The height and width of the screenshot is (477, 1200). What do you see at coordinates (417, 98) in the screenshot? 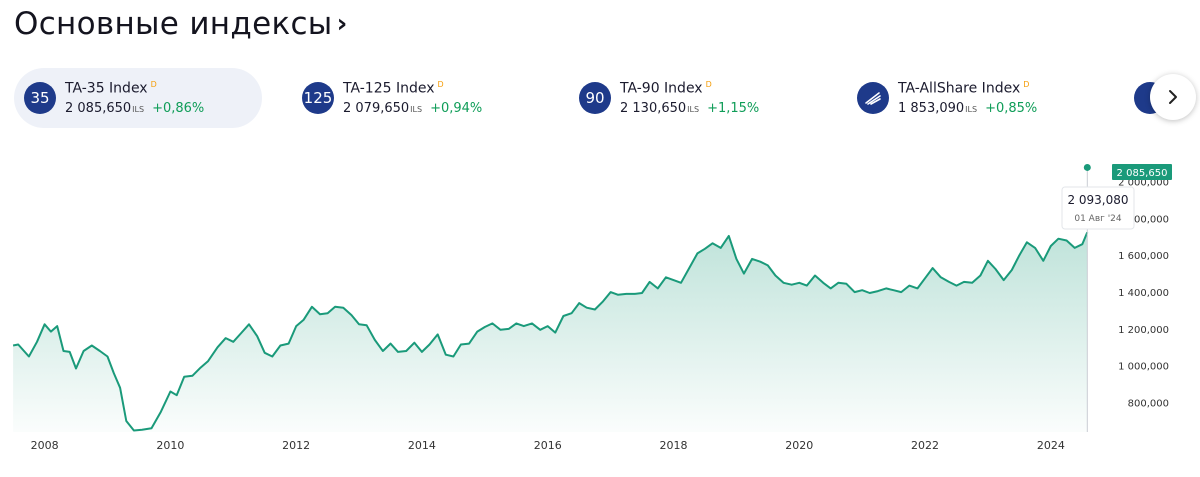
I see `index-card-ta125: 125 TA-125 Index D 2 079,650ILS +0,94%` at bounding box center [417, 98].